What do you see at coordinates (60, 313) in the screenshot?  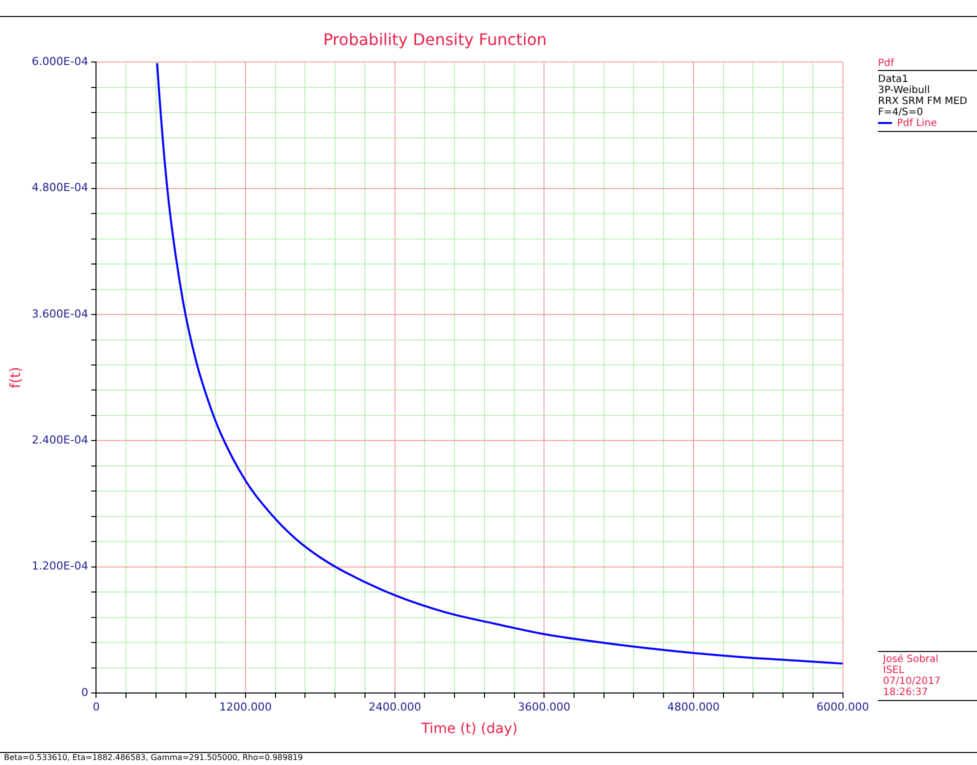 I see `y-tick-label: 3.600E-04` at bounding box center [60, 313].